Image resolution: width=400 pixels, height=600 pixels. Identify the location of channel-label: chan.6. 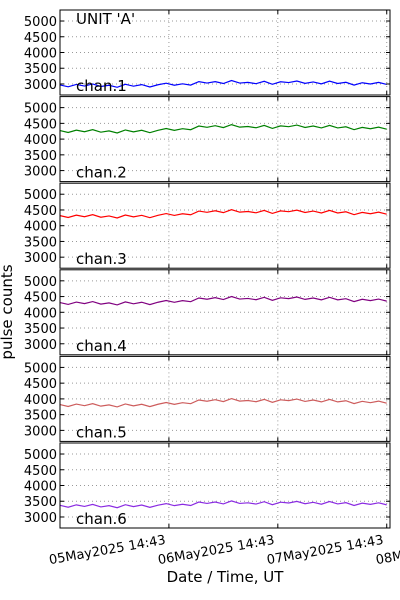
(101, 519).